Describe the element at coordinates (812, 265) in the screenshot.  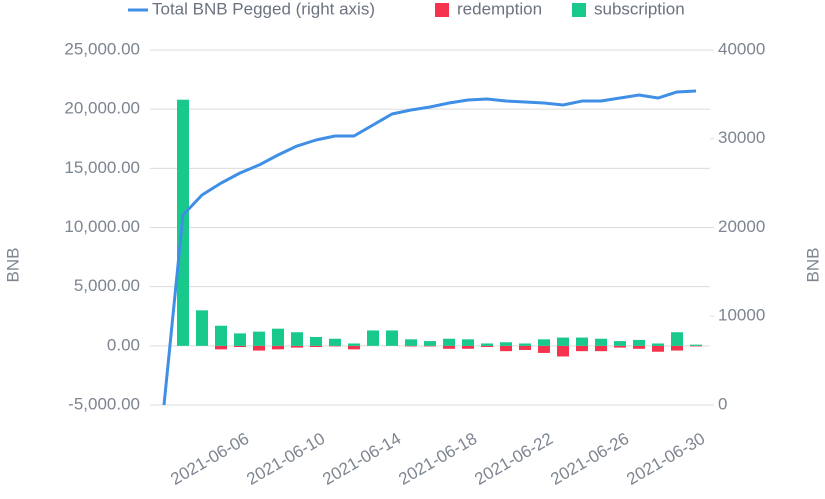
I see `y2-axis-label: BNB` at that location.